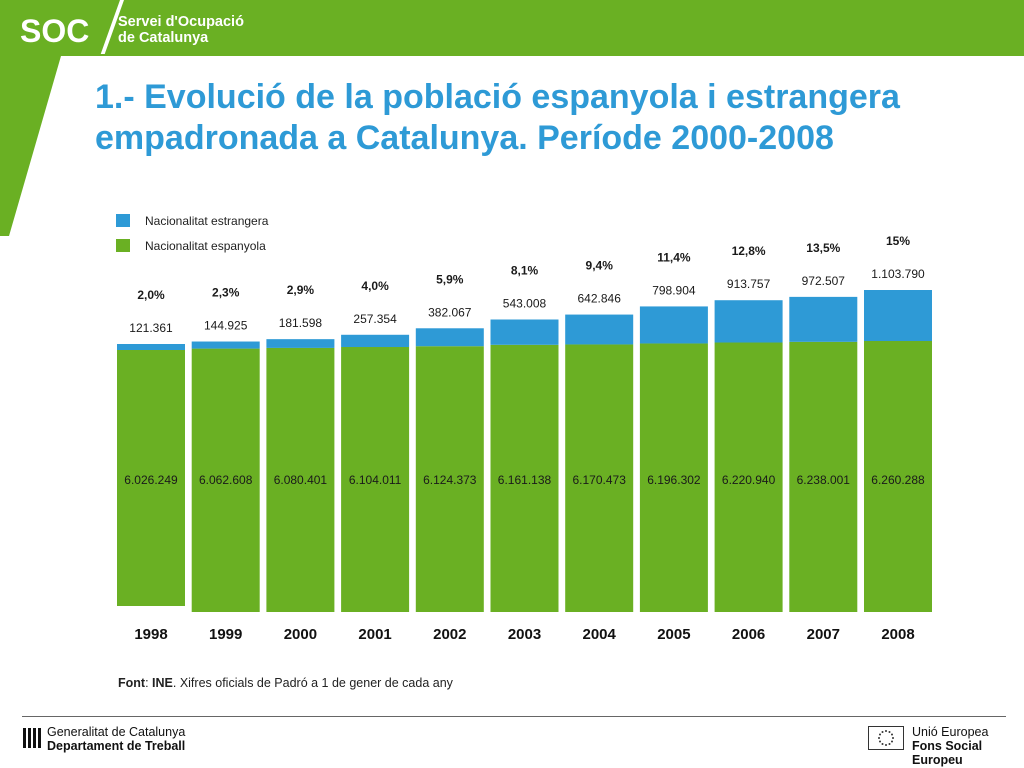  Describe the element at coordinates (749, 480) in the screenshot. I see `label-espanyola: 6.220.940` at that location.